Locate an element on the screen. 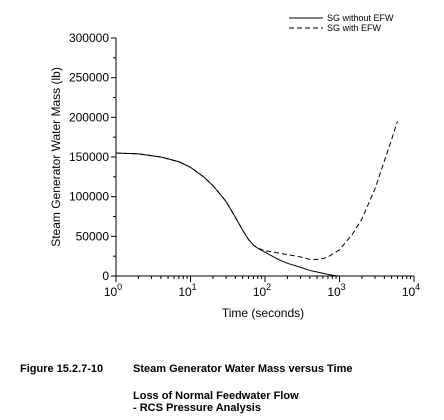  x-tick-label: 10⁰ is located at coordinates (113, 290).